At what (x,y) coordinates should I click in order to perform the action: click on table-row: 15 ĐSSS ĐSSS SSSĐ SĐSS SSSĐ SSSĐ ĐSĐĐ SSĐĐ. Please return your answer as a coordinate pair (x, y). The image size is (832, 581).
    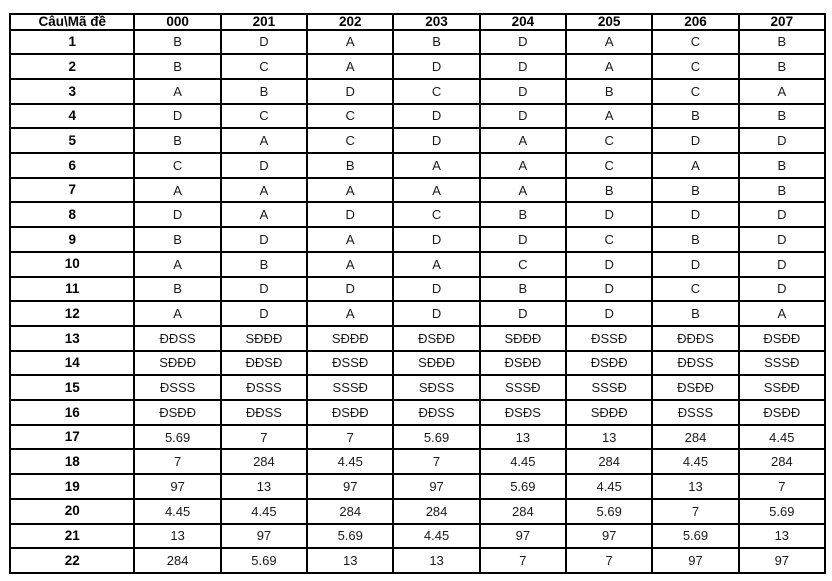
    Looking at the image, I should click on (417, 388).